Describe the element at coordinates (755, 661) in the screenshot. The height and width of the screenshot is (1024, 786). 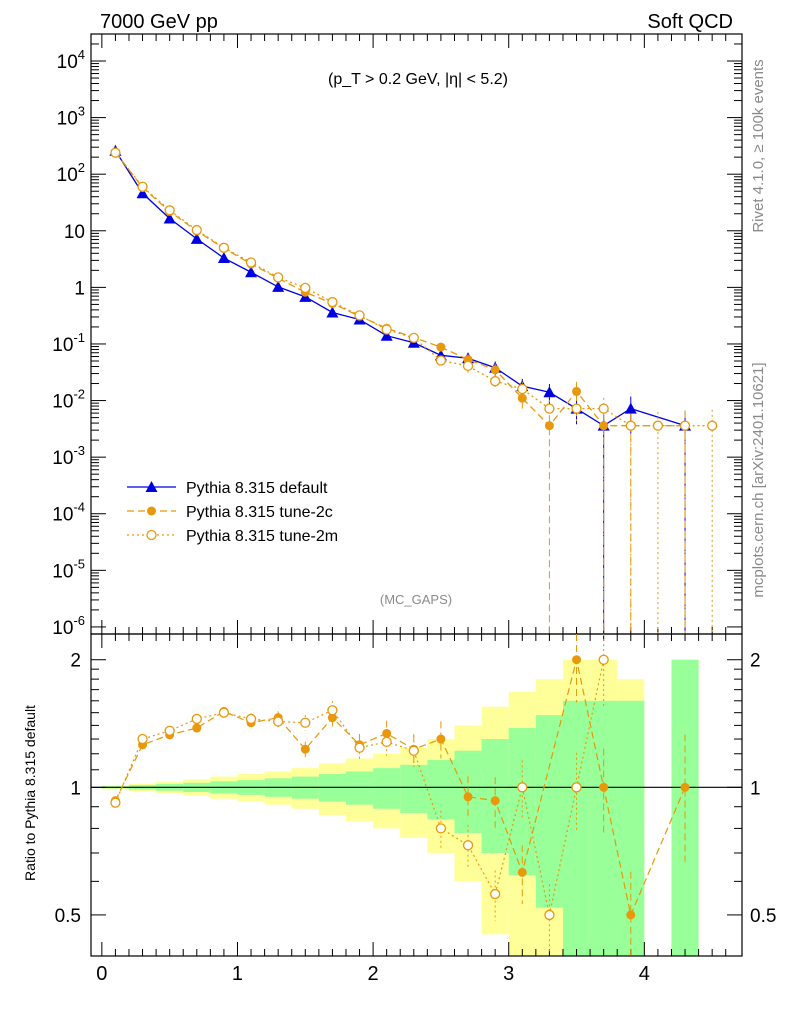
I see `ratio-y-tick-label-right: 2` at that location.